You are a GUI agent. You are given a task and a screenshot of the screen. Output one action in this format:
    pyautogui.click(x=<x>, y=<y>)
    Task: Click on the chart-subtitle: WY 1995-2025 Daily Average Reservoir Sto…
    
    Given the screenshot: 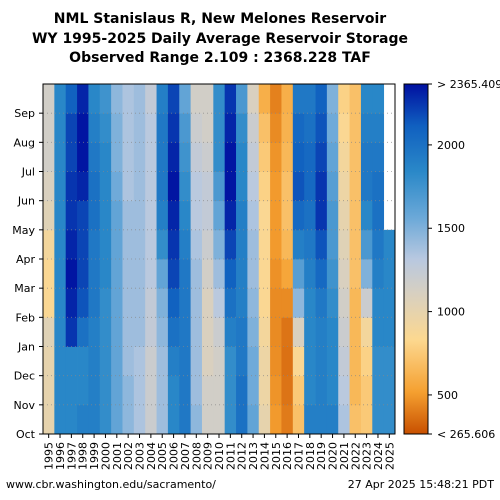 What is the action you would take?
    pyautogui.click(x=220, y=39)
    